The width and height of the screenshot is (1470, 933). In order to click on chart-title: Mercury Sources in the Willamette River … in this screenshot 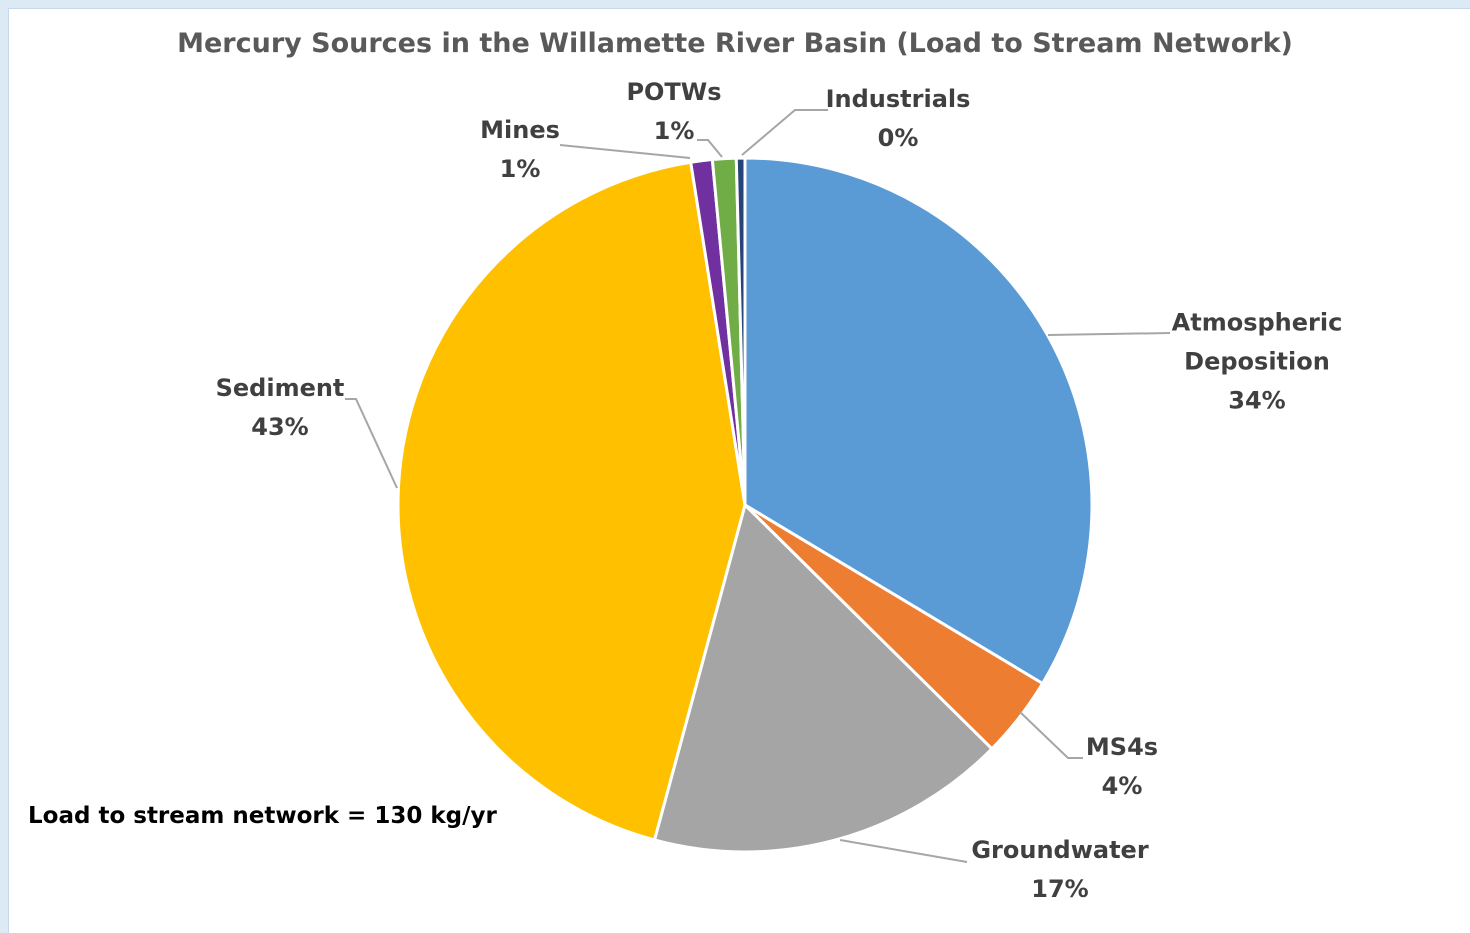, I will do `click(735, 43)`.